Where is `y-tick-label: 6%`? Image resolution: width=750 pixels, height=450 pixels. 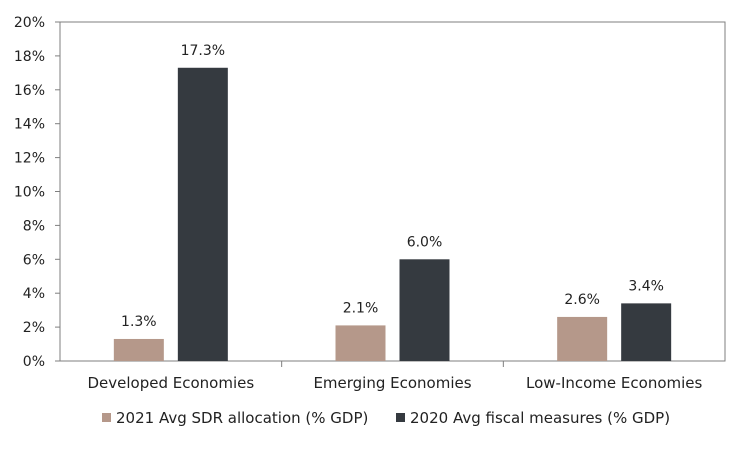
y-tick-label: 6% is located at coordinates (34, 260).